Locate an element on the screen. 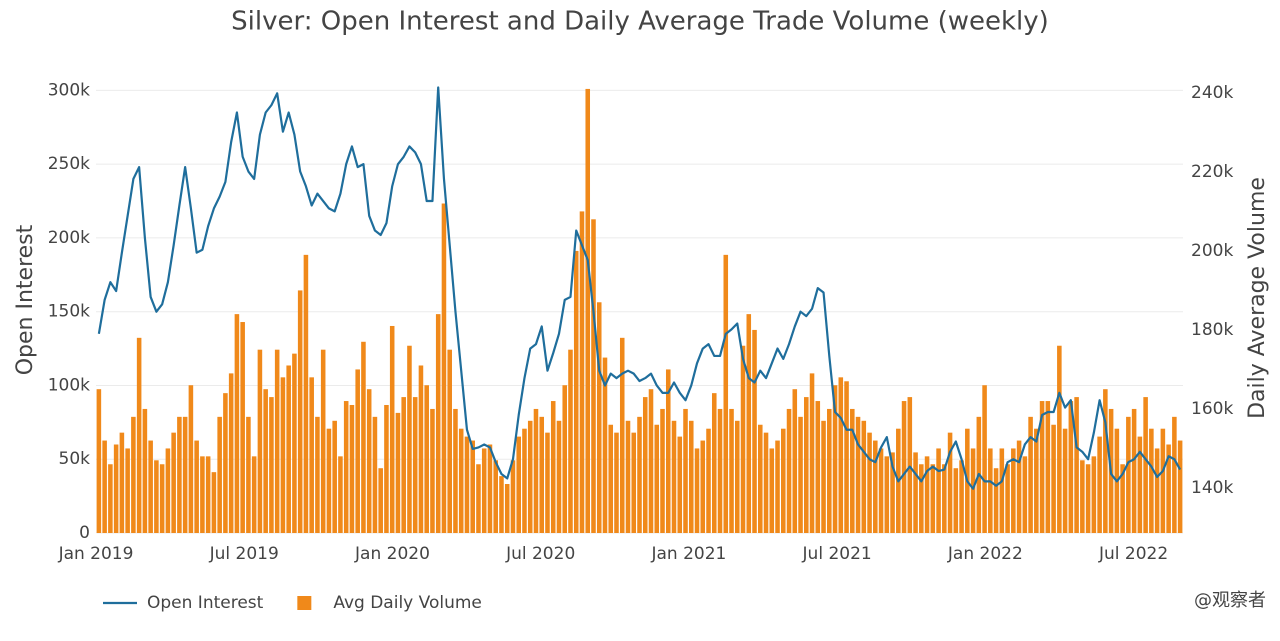 The height and width of the screenshot is (641, 1280). y-axis-title: Open Interest is located at coordinates (25, 299).